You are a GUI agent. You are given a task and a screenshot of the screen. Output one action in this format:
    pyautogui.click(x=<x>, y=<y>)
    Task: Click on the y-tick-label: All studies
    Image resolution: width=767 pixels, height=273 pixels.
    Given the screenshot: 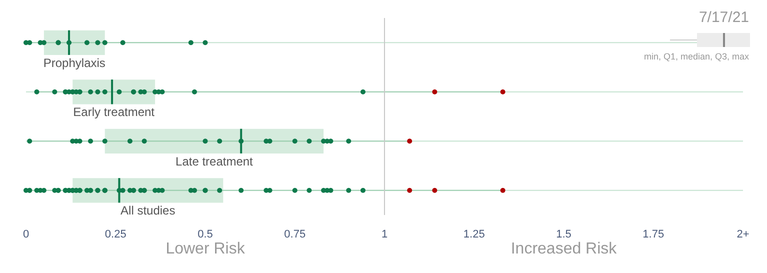 What is the action you would take?
    pyautogui.click(x=148, y=211)
    